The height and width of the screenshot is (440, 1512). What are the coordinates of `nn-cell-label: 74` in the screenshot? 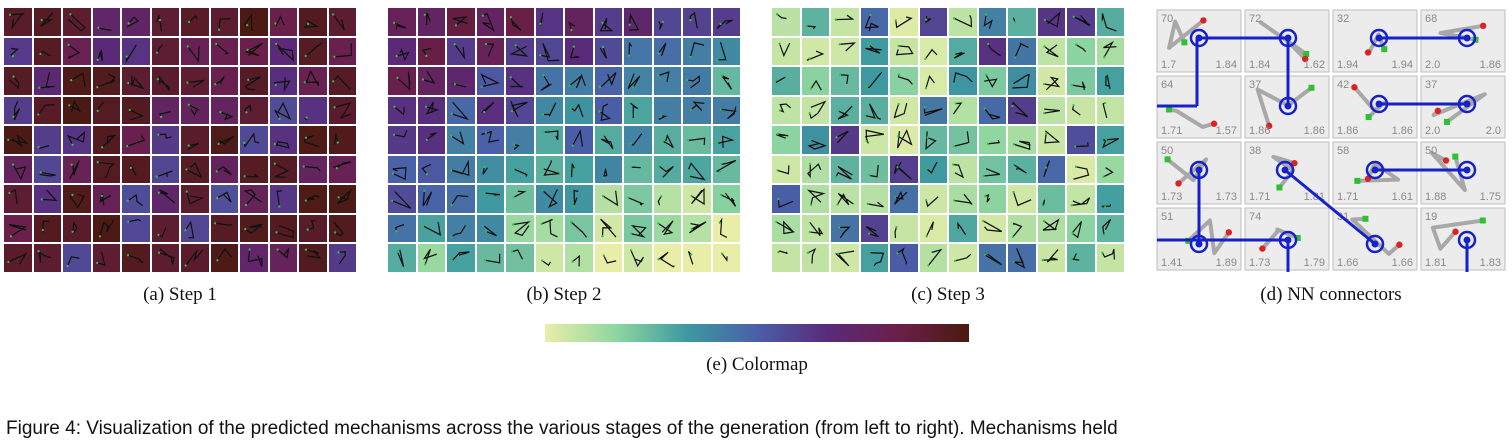 It's located at (1255, 217).